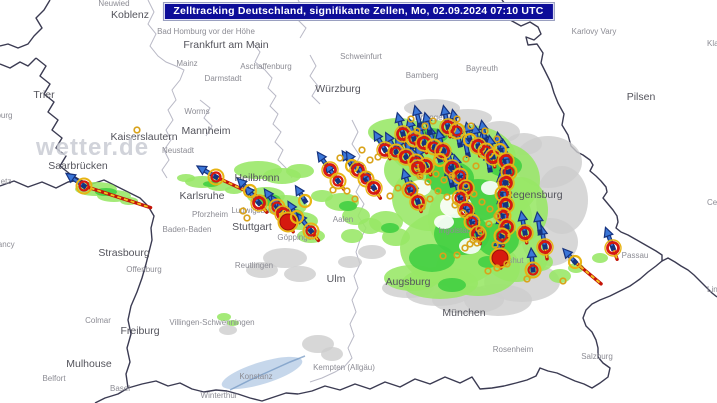 Image resolution: width=717 pixels, height=403 pixels. Describe the element at coordinates (98, 320) in the screenshot. I see `city-label: Colmar` at that location.